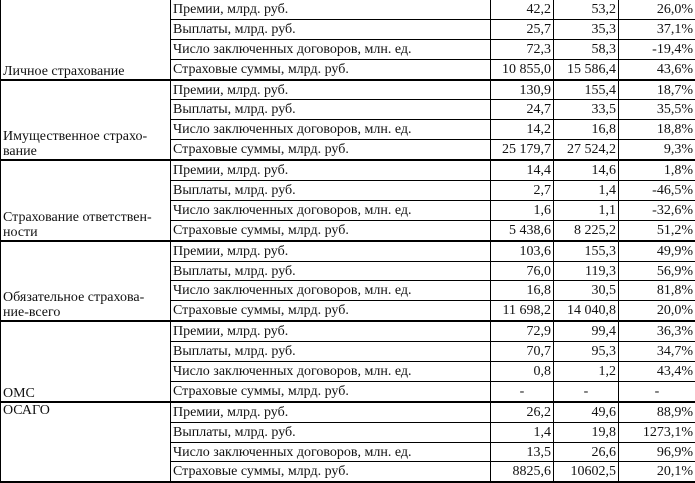 Image resolution: width=695 pixels, height=483 pixels. Describe the element at coordinates (522, 472) in the screenshot. I see `value-cell: 8825,6` at that location.